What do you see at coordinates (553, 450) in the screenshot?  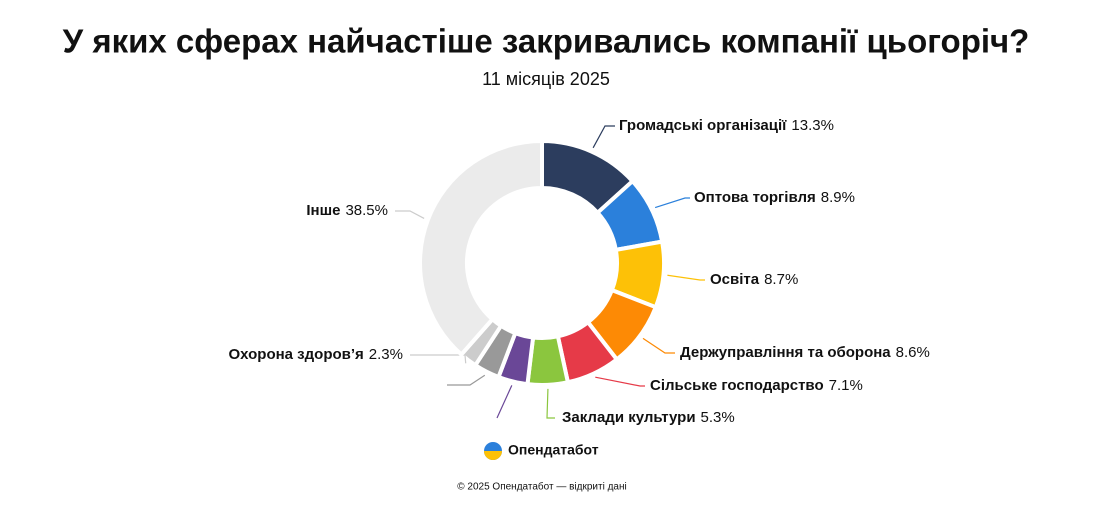 I see `brand-name: Опендатабот` at bounding box center [553, 450].